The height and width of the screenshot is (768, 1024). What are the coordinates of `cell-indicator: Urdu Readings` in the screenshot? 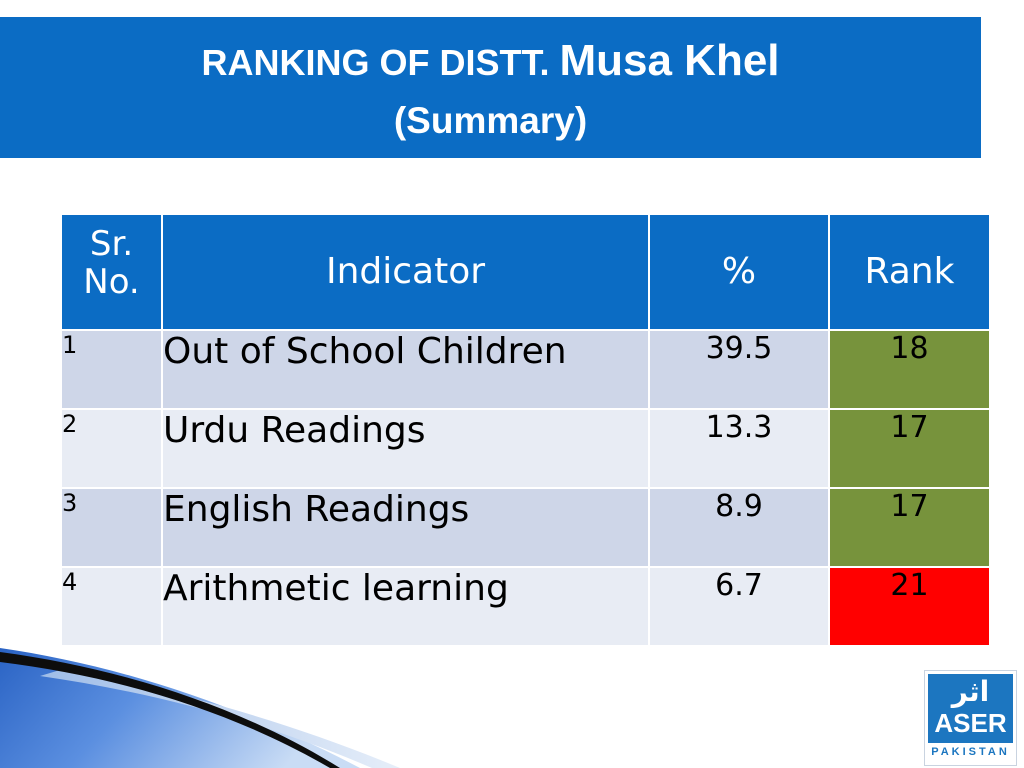 It's located at (405, 448).